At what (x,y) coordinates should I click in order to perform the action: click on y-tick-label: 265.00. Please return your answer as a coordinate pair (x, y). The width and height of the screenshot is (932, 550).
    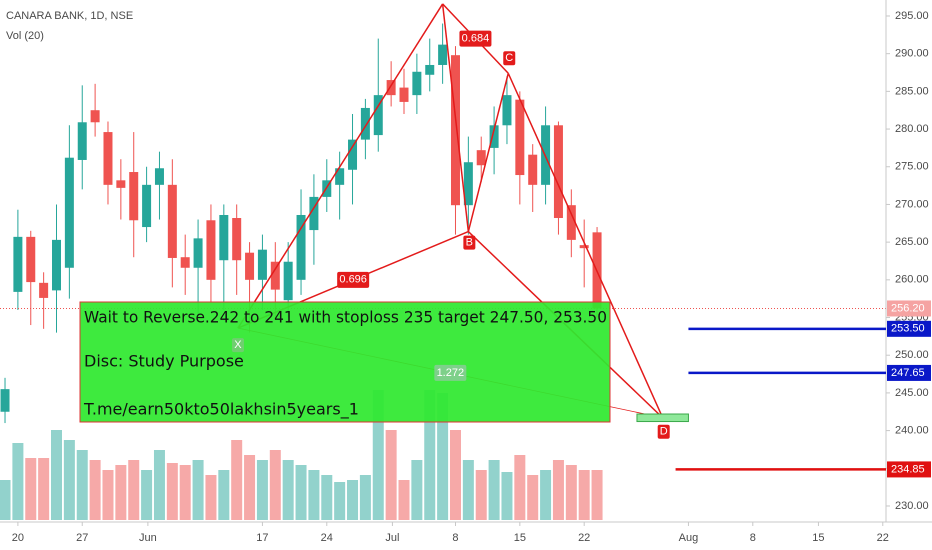
    Looking at the image, I should click on (912, 242).